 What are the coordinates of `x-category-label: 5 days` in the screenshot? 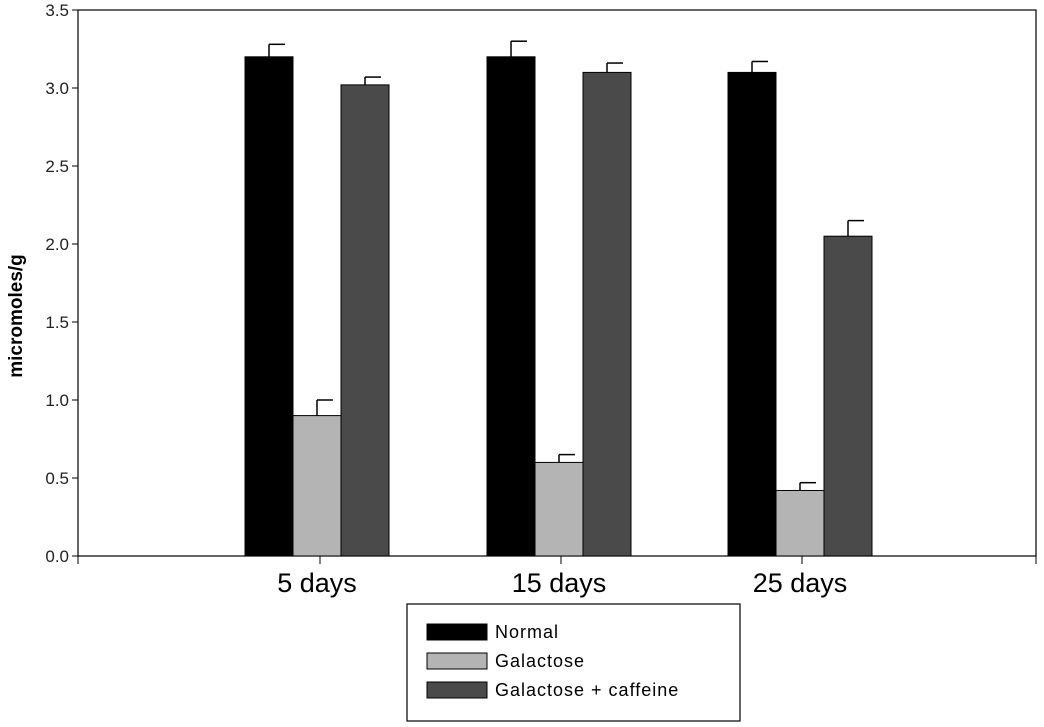 It's located at (317, 583).